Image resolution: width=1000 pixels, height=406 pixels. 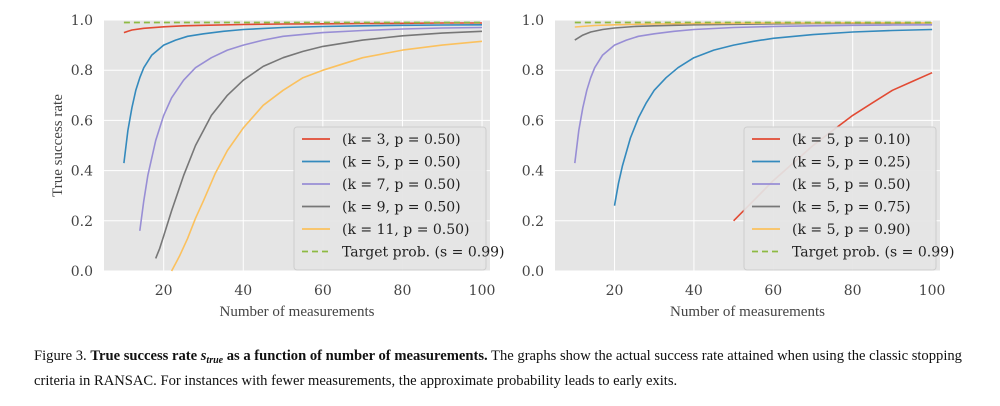 What do you see at coordinates (851, 163) in the screenshot?
I see `legend-label: (k = 5, p = 0.25)` at bounding box center [851, 163].